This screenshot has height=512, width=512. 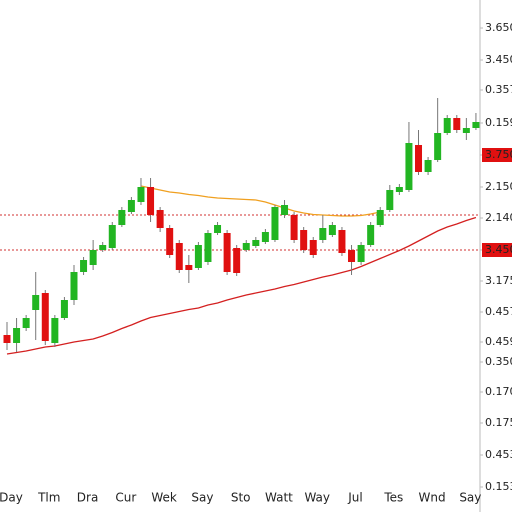 I want to click on y-tick-label: 0.459, so click(x=498, y=341).